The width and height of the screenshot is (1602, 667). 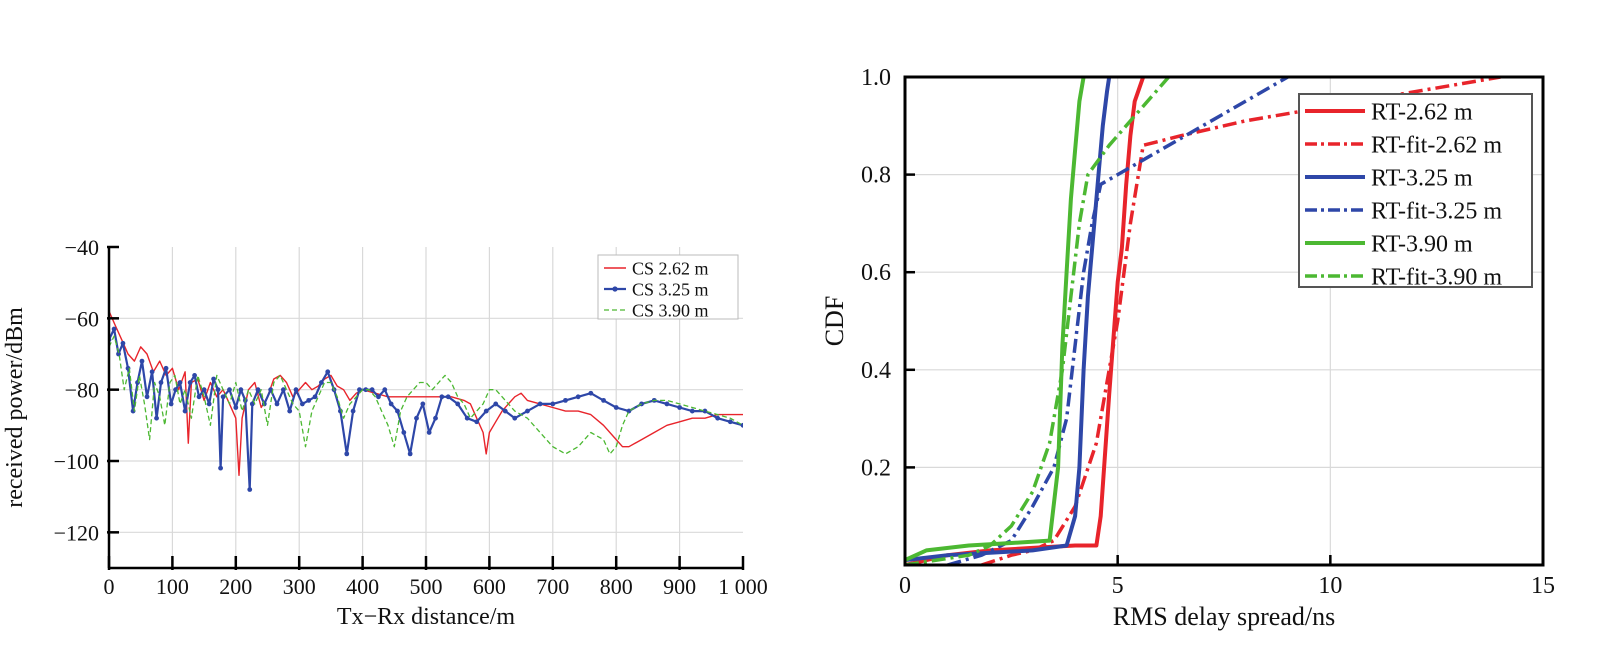 What do you see at coordinates (615, 289) in the screenshot?
I see `legend-marker` at bounding box center [615, 289].